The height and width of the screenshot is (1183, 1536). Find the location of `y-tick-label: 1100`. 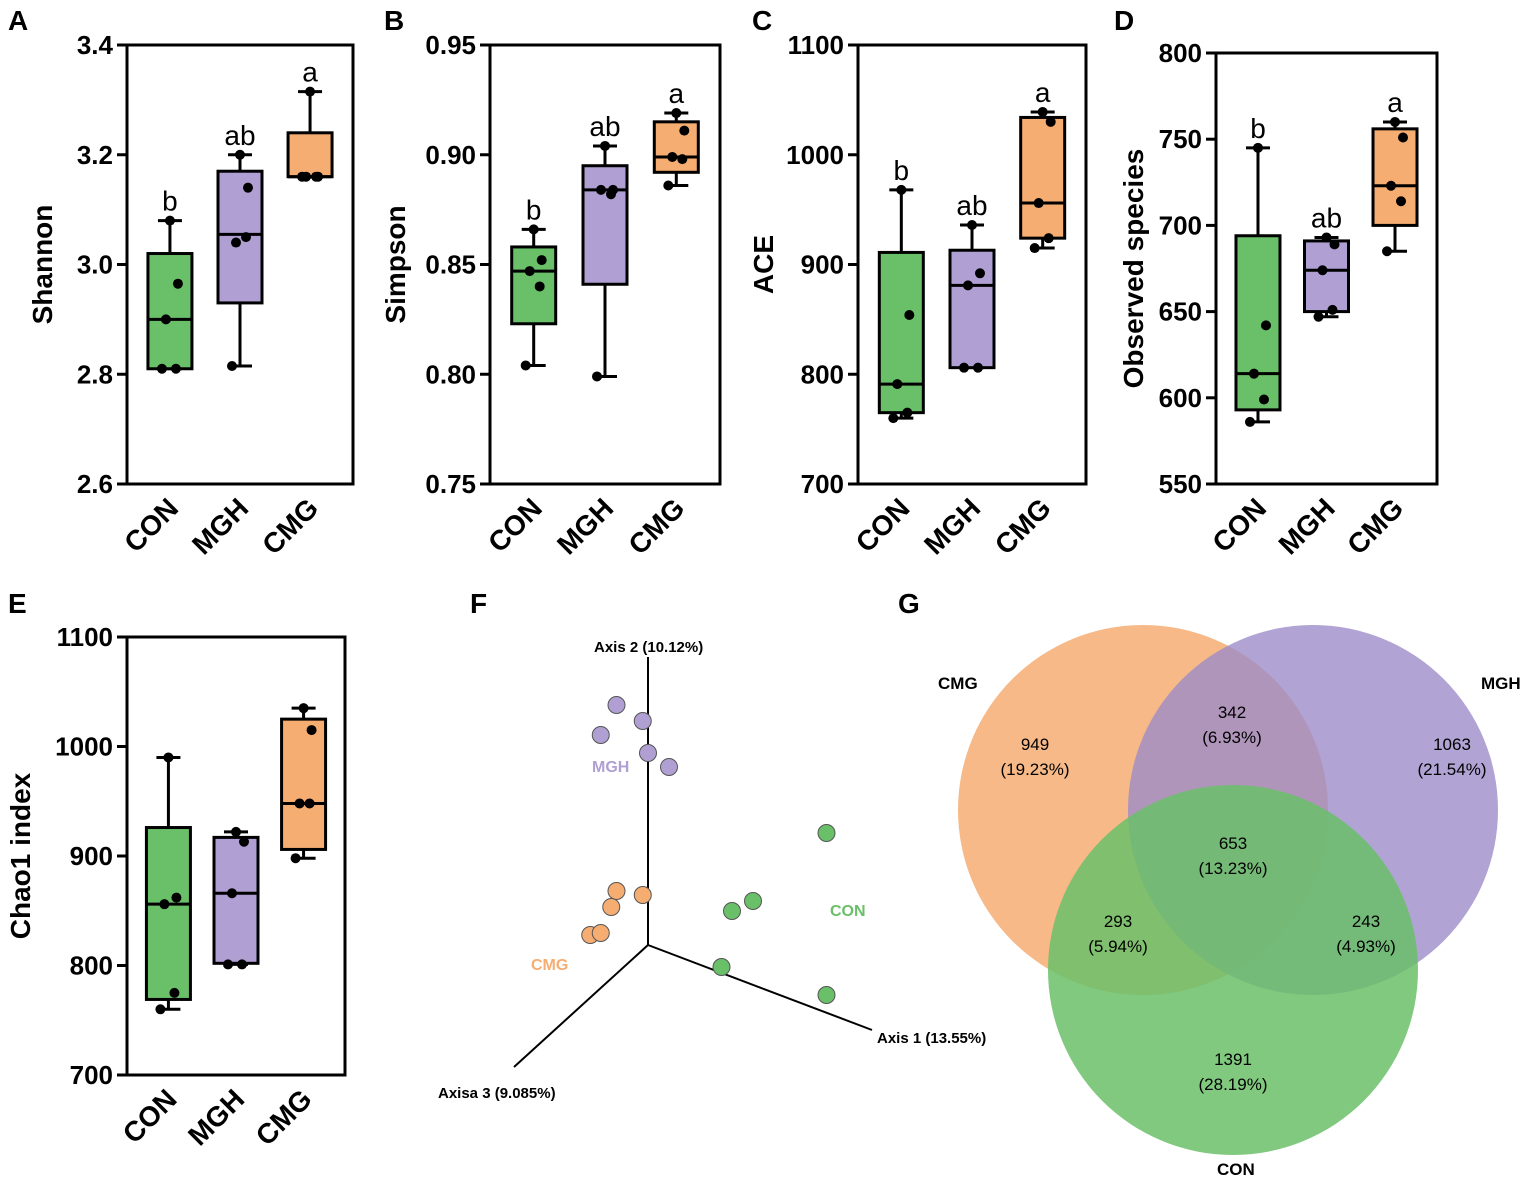

y-tick-label: 1100 is located at coordinates (85, 637).